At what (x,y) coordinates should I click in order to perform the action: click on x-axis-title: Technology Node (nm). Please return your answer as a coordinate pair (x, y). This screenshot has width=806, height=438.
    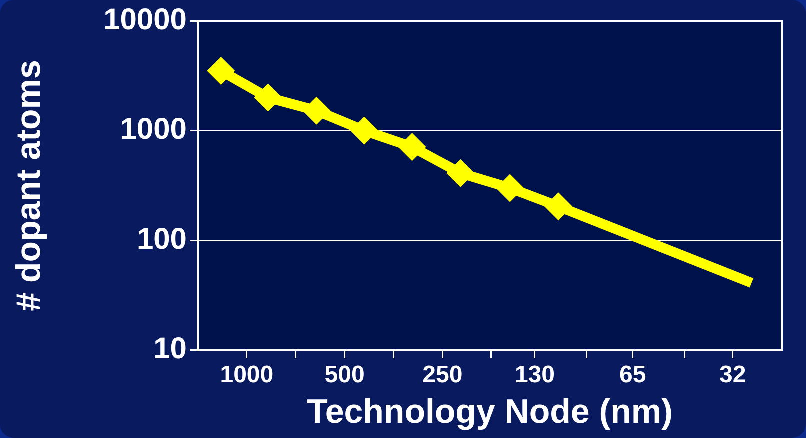
    Looking at the image, I should click on (490, 411).